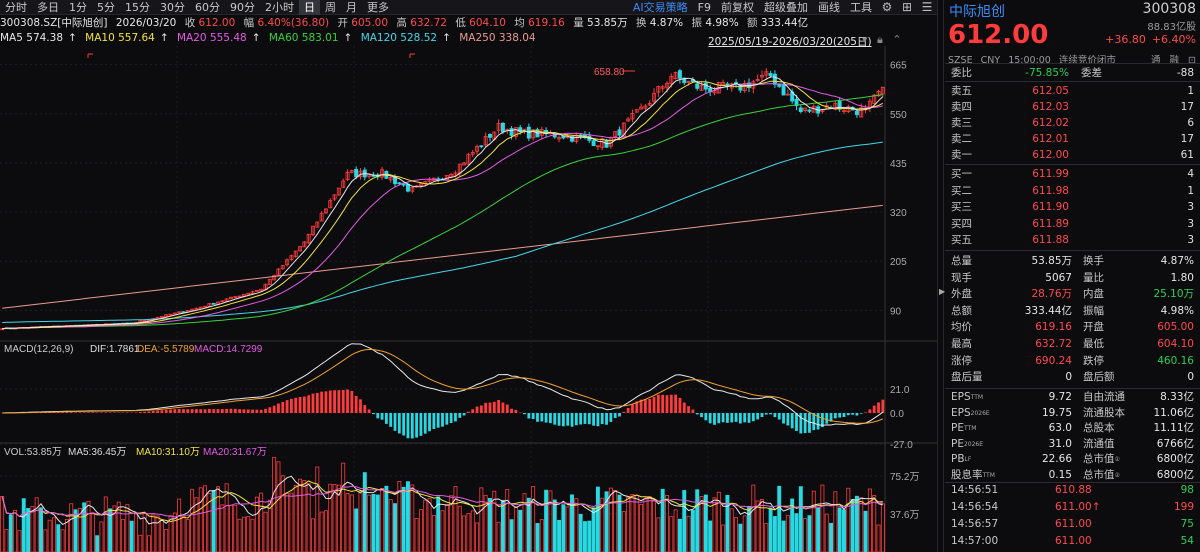 This screenshot has height=552, width=1200. Describe the element at coordinates (207, 7) in the screenshot. I see `period-tab: 60分` at that location.